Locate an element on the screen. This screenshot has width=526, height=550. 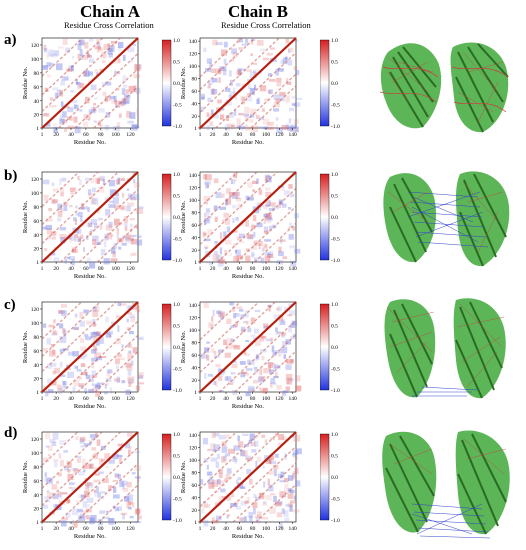
colorbar-a-chain_a: 1.0 0.5 0.0 -0.5 -1.0 is located at coordinates (172, 84).